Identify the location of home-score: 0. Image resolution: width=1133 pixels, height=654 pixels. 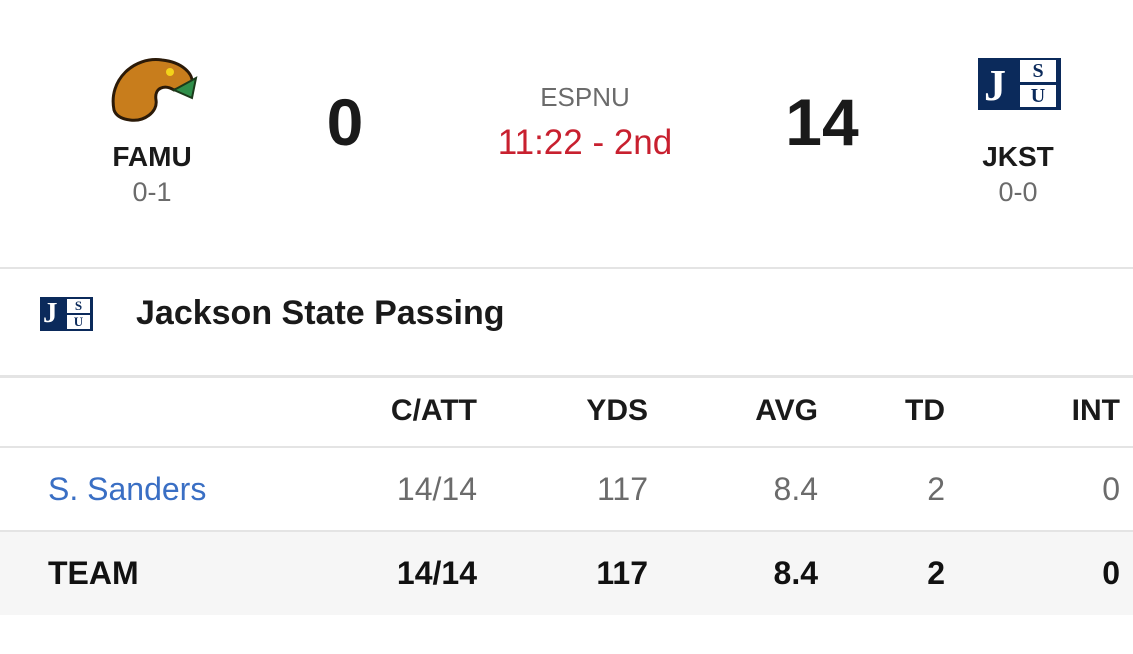
(345, 122).